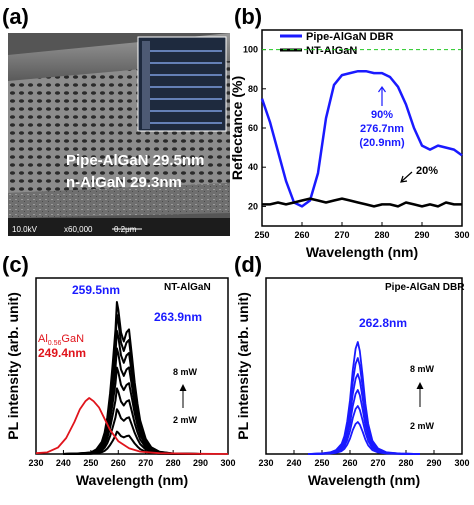 This screenshot has width=474, height=505. What do you see at coordinates (382, 115) in the screenshot?
I see `annotation-90pct: 90%` at bounding box center [382, 115].